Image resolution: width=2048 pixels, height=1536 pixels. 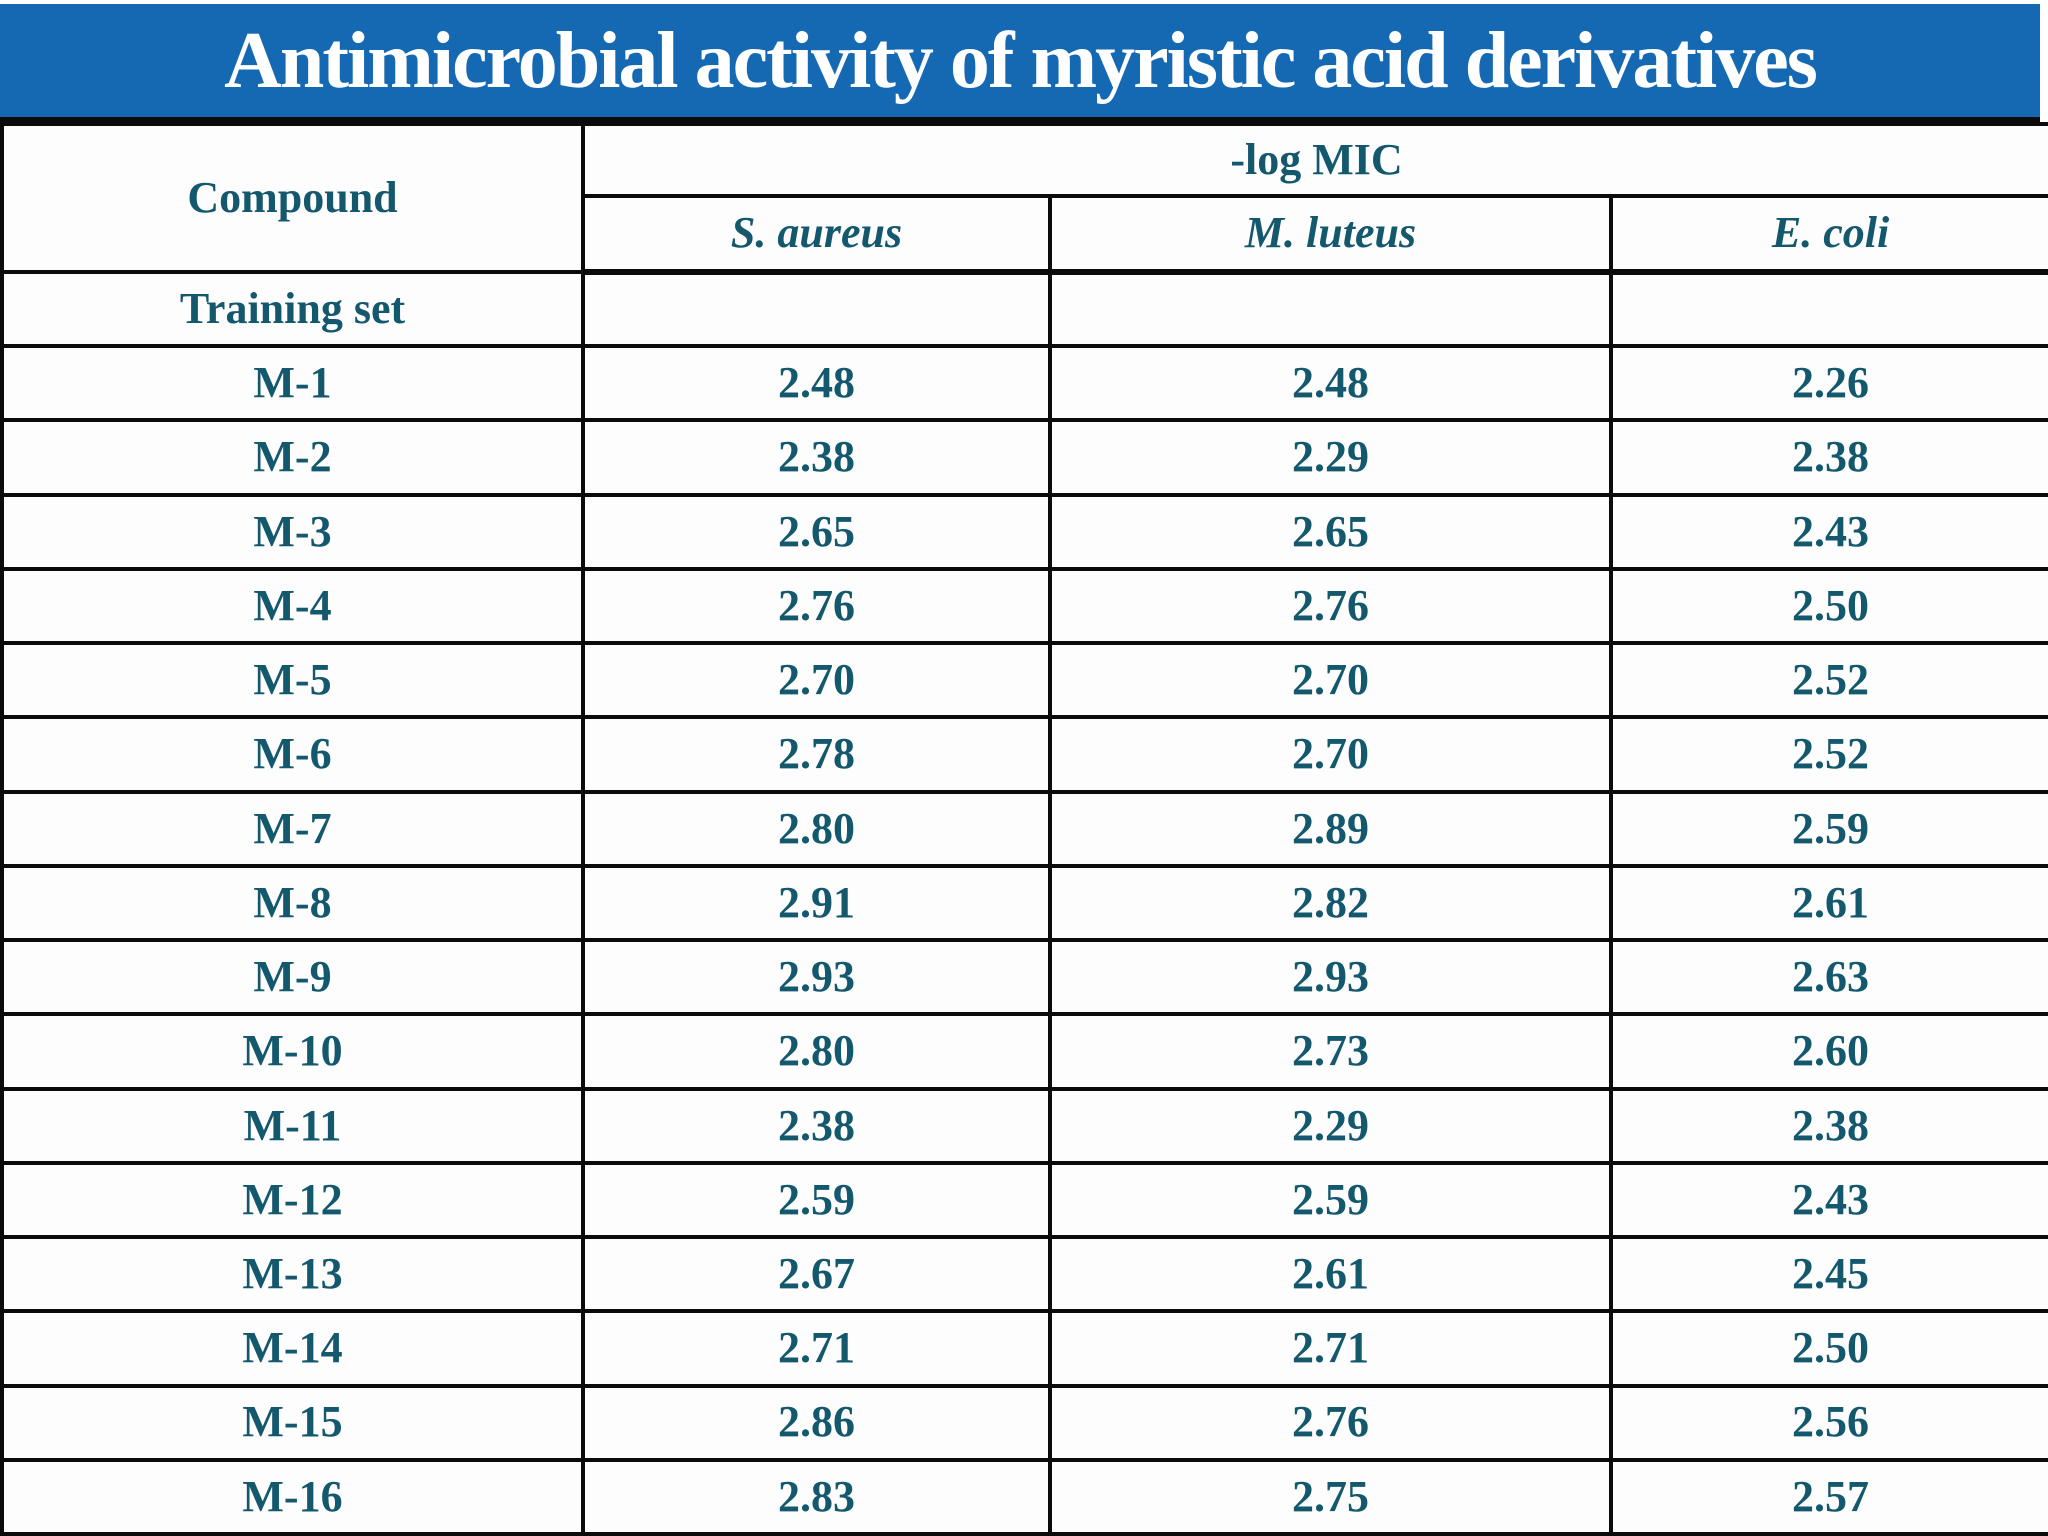 I want to click on table-row: M-6 2.78 2.70 2.52, so click(x=1024, y=754).